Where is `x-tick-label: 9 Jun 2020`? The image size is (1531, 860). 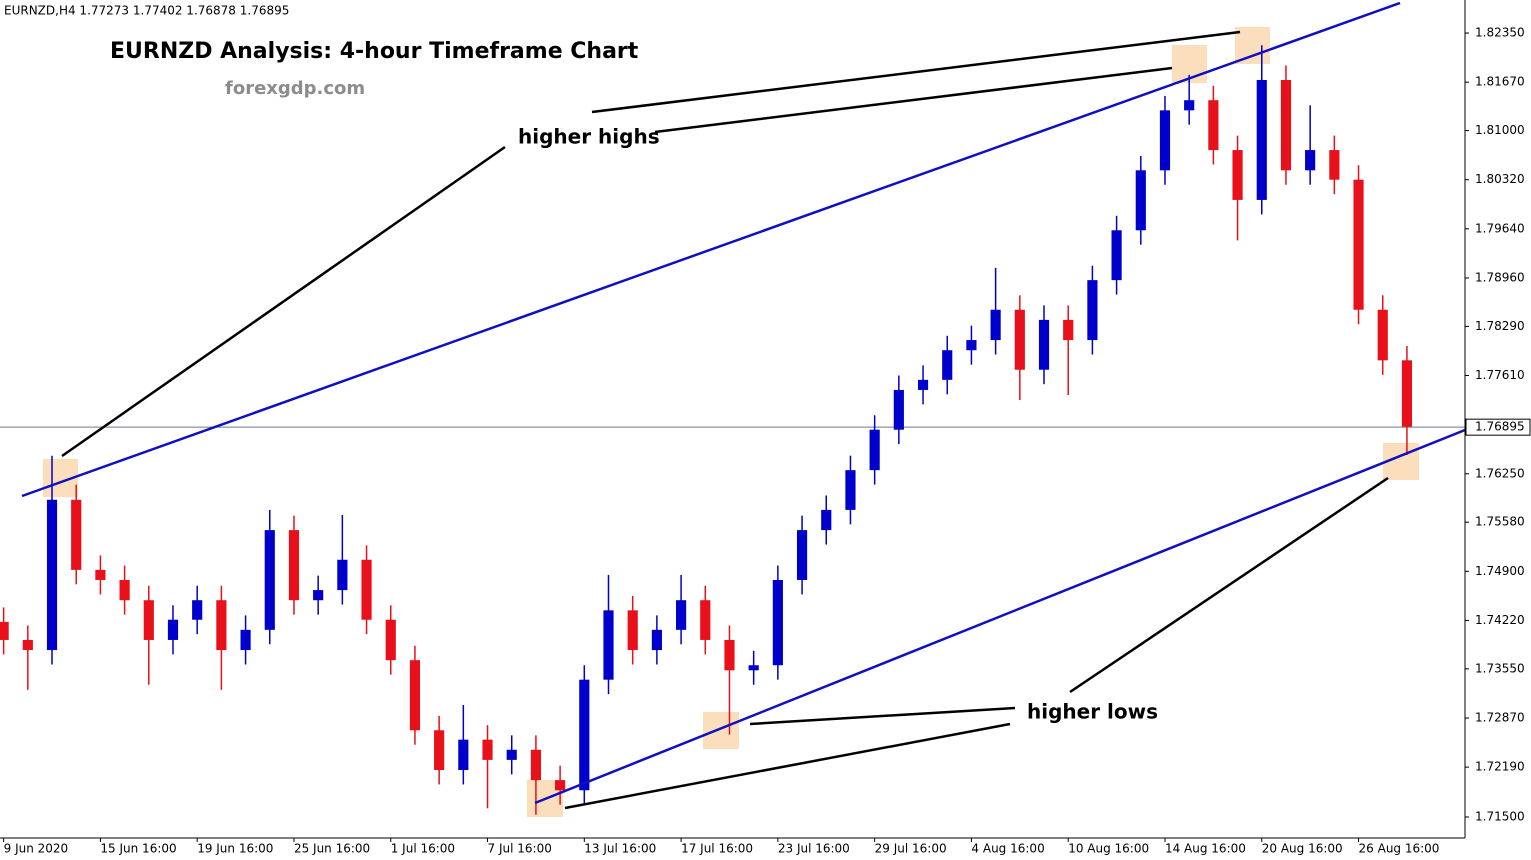 x-tick-label: 9 Jun 2020 is located at coordinates (36, 849).